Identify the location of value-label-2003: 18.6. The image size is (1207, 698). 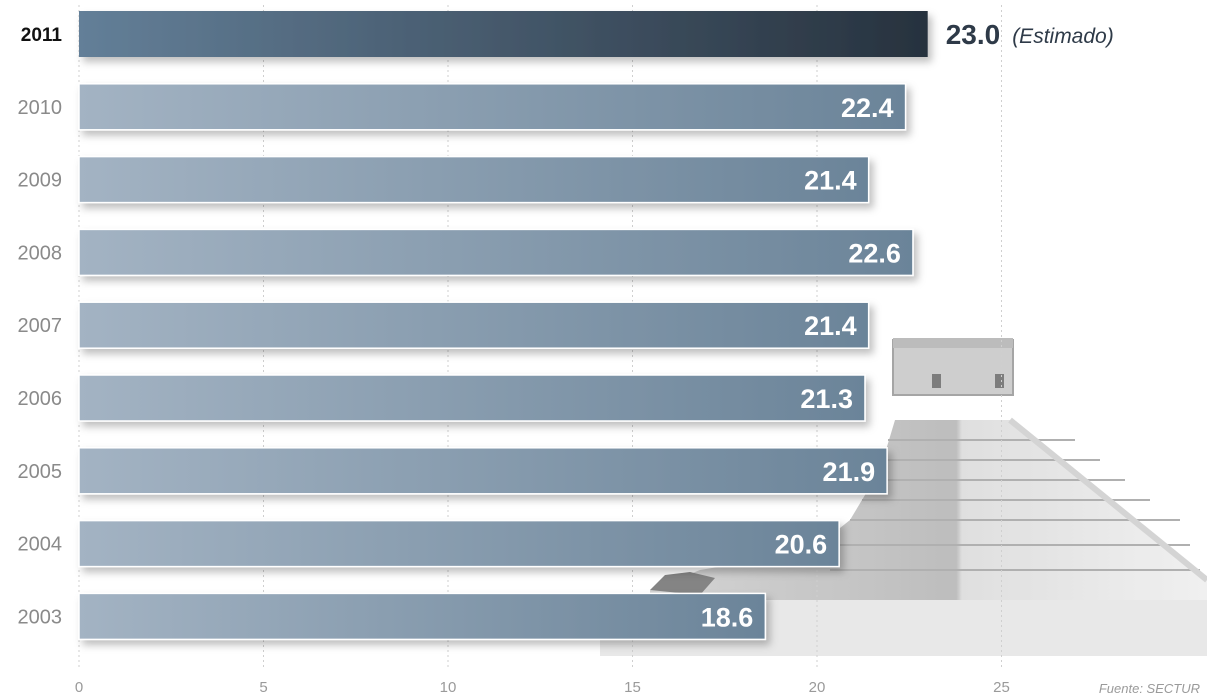
(727, 617).